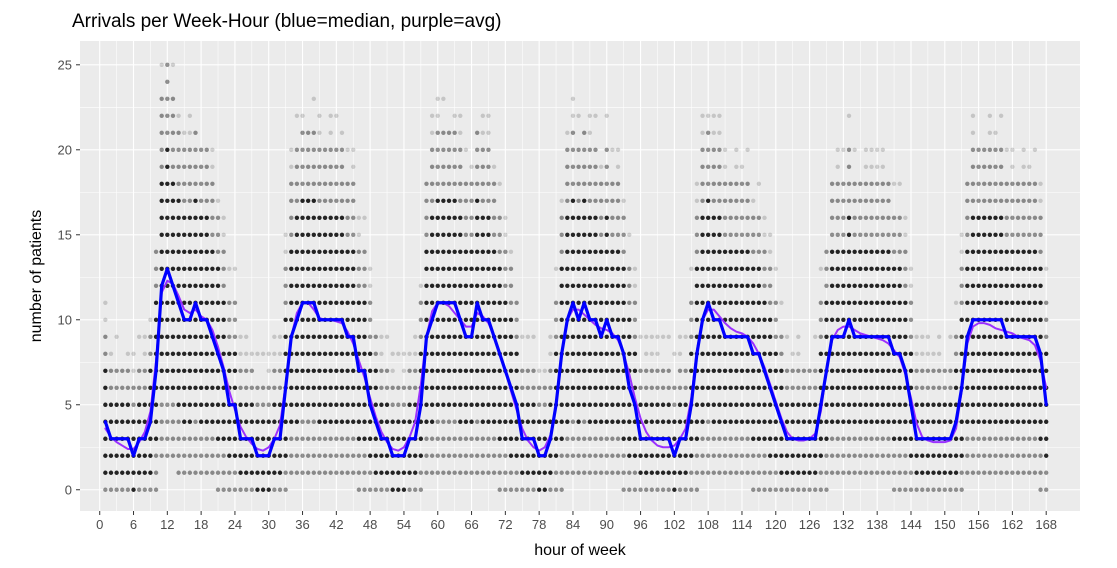 The height and width of the screenshot is (568, 1117). What do you see at coordinates (911, 524) in the screenshot?
I see `x-tick-label: 144` at bounding box center [911, 524].